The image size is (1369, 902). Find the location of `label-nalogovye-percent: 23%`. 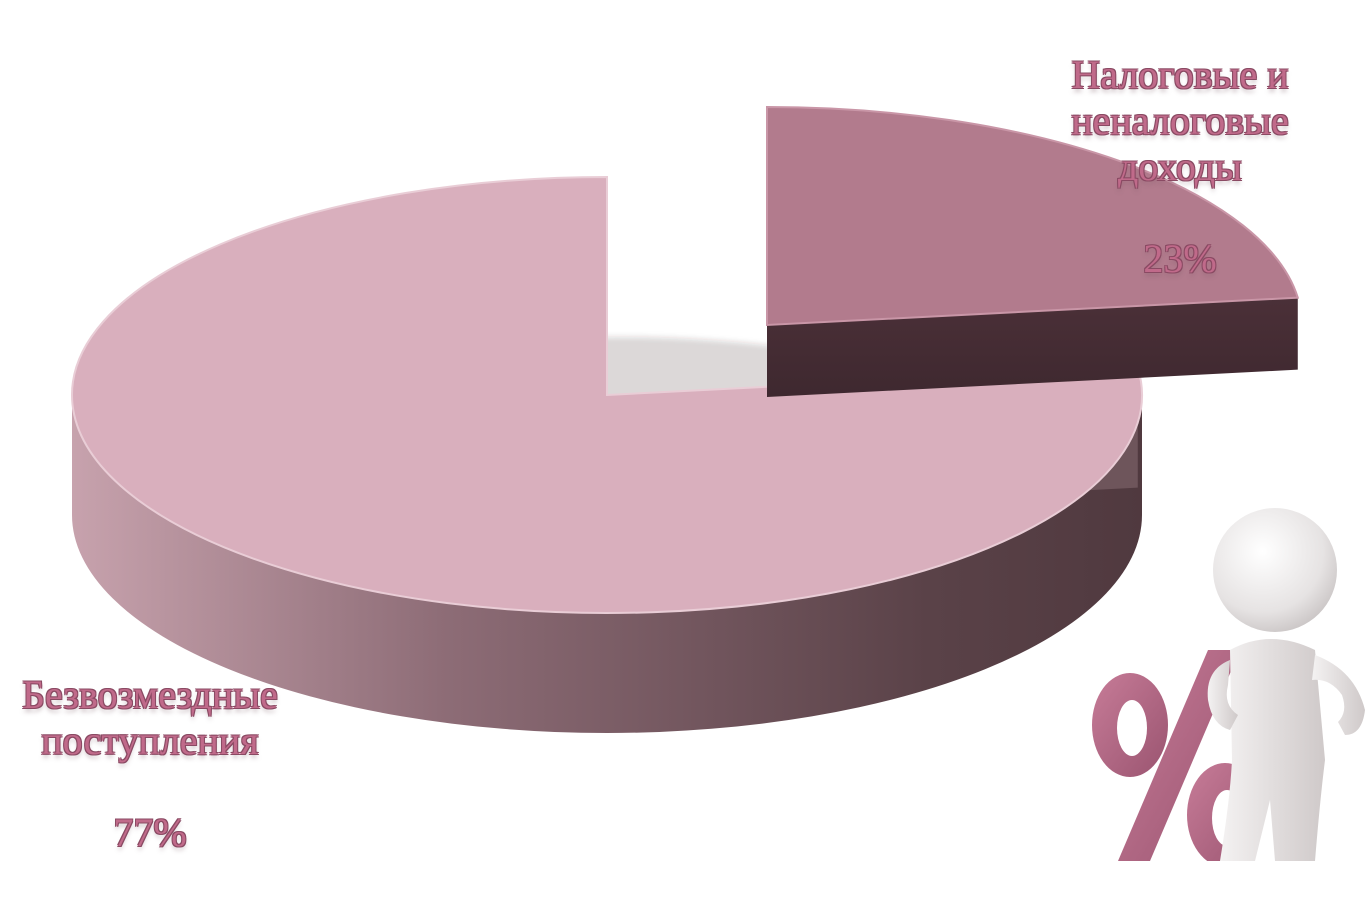

label-nalogovye-percent: 23% is located at coordinates (1180, 258).